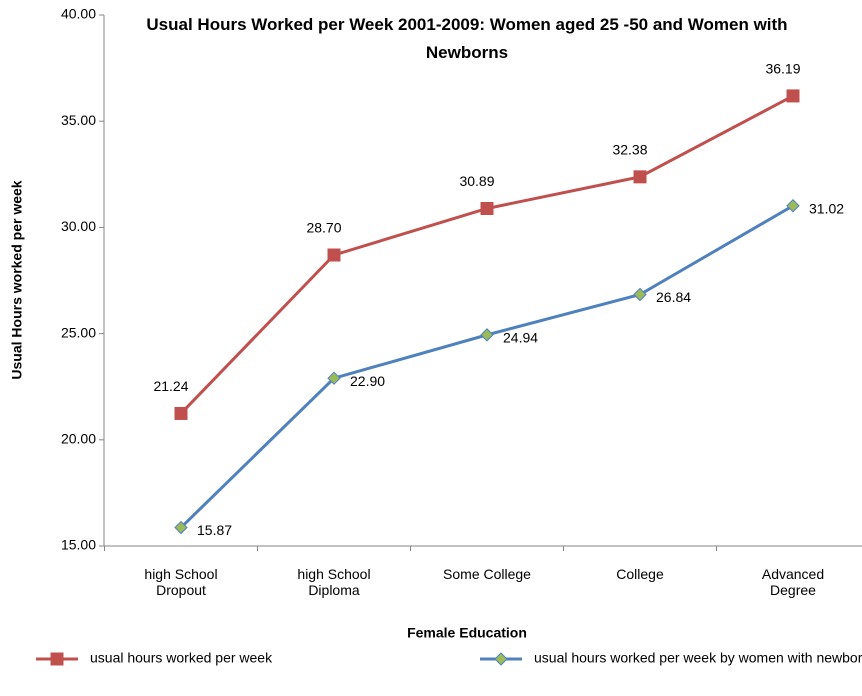 Image resolution: width=862 pixels, height=696 pixels. What do you see at coordinates (78, 120) in the screenshot?
I see `y-tick-label: 35.00` at bounding box center [78, 120].